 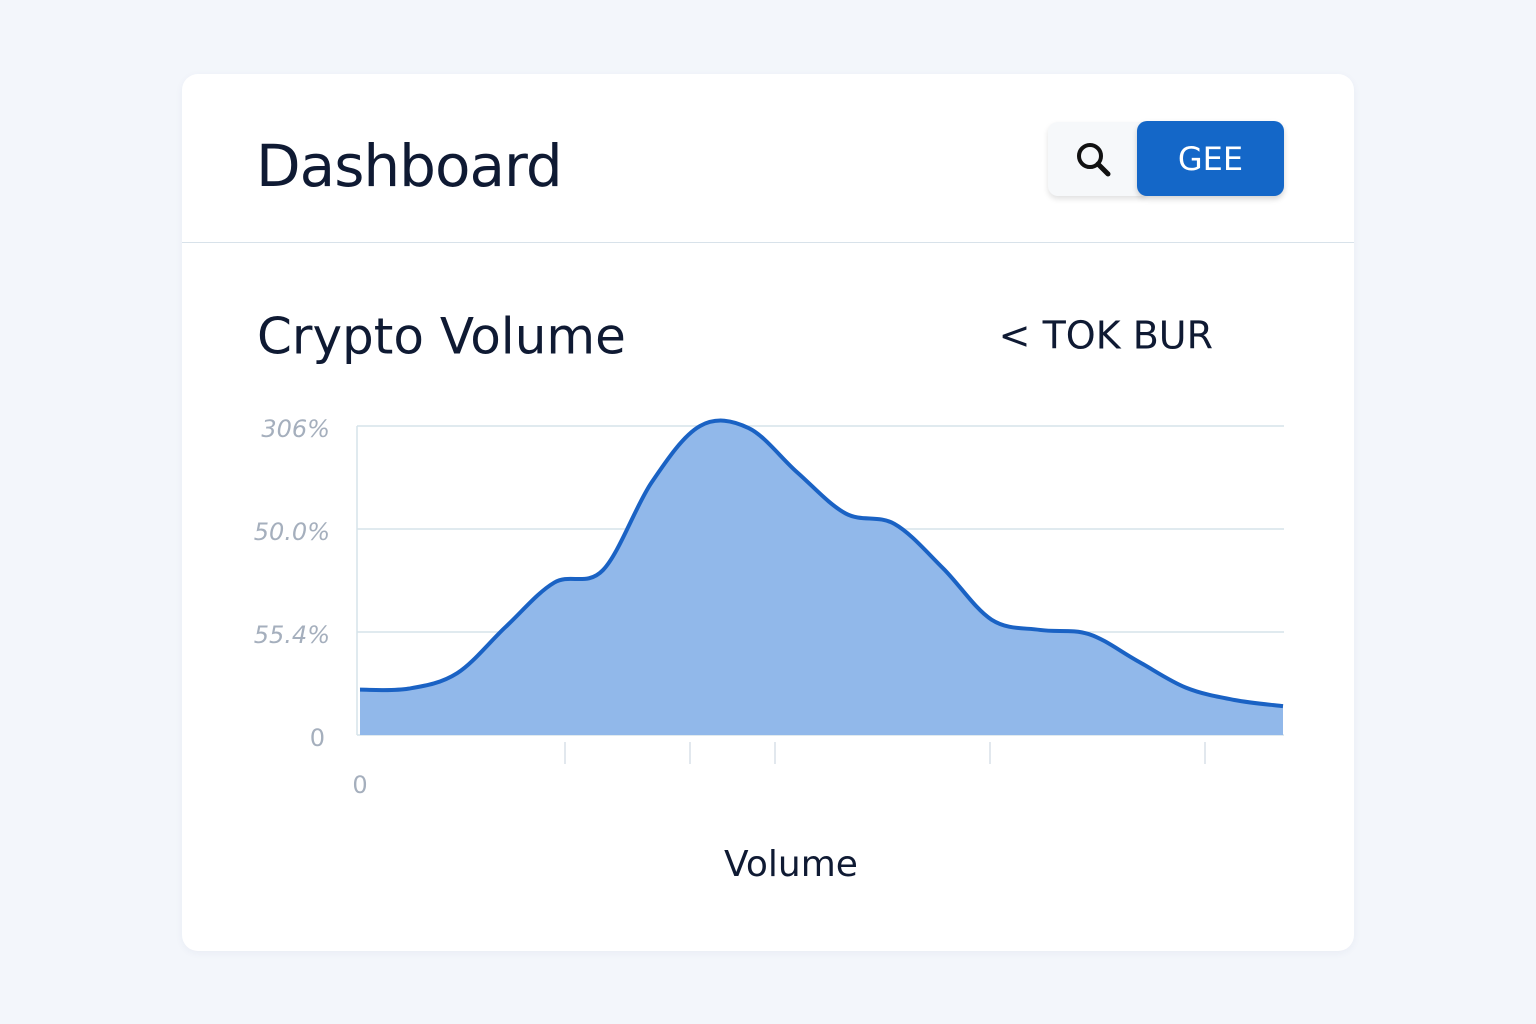 I want to click on primary-button: GEE, so click(x=1210, y=158).